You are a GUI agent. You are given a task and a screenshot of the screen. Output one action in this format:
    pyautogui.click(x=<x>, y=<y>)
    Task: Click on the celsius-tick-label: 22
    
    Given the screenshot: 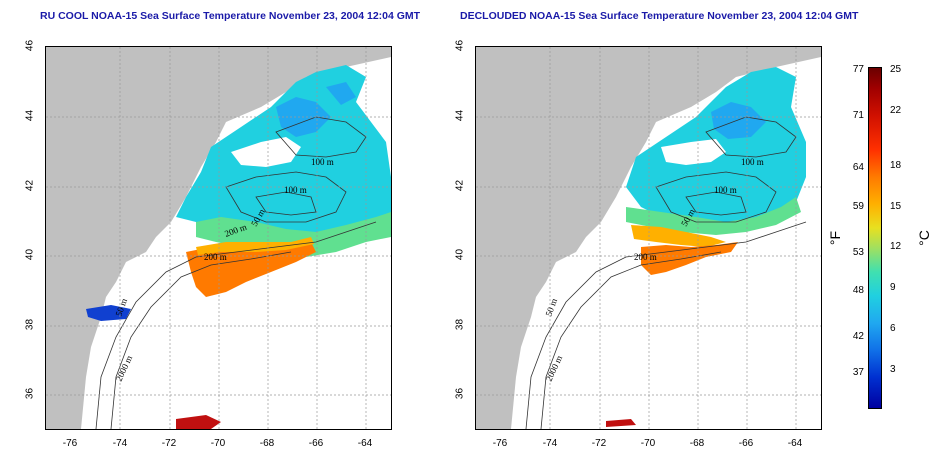 What is the action you would take?
    pyautogui.click(x=896, y=110)
    